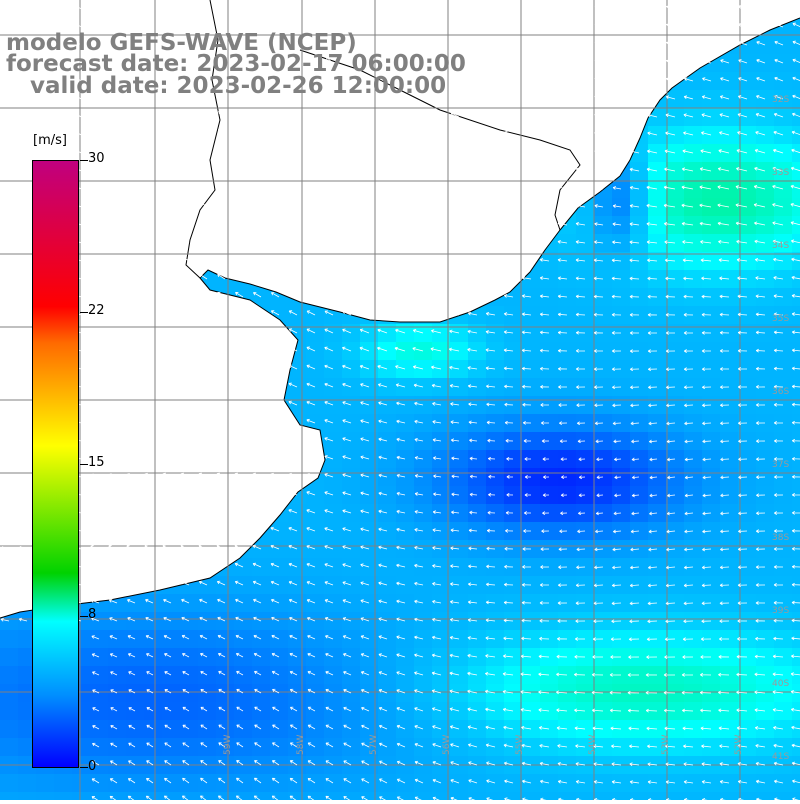  I want to click on colorbar-tick, so click(84, 312).